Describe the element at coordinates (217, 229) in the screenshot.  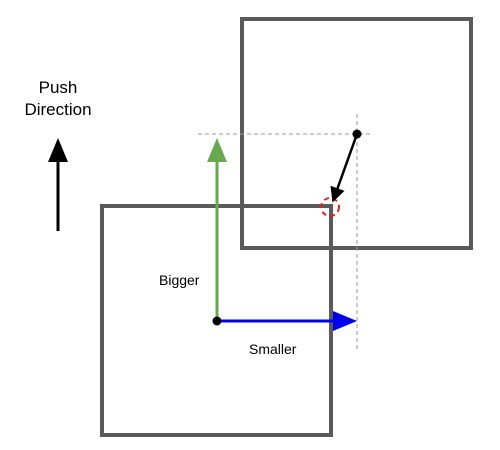
I see `bigger-axis-arrow` at that location.